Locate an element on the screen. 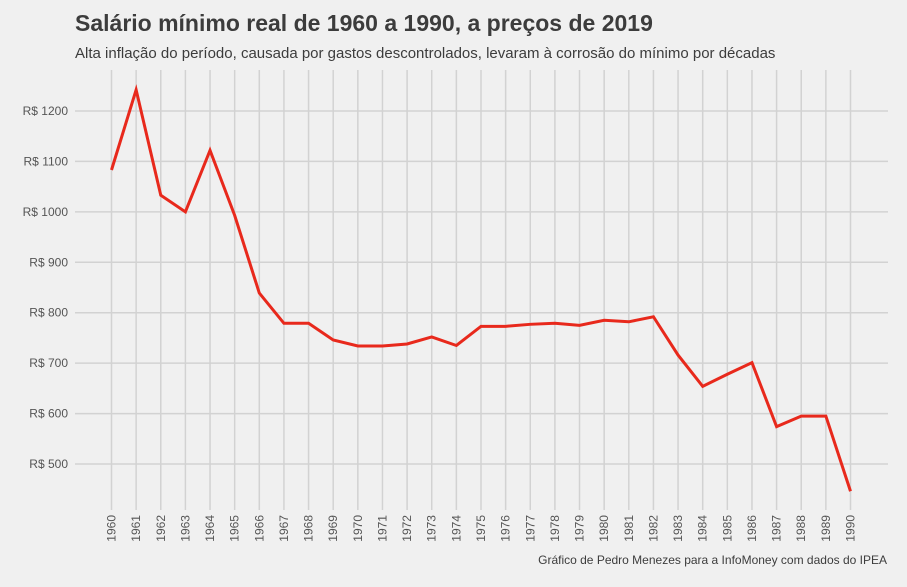 This screenshot has height=587, width=907. x-tick-label: 1960 is located at coordinates (112, 528).